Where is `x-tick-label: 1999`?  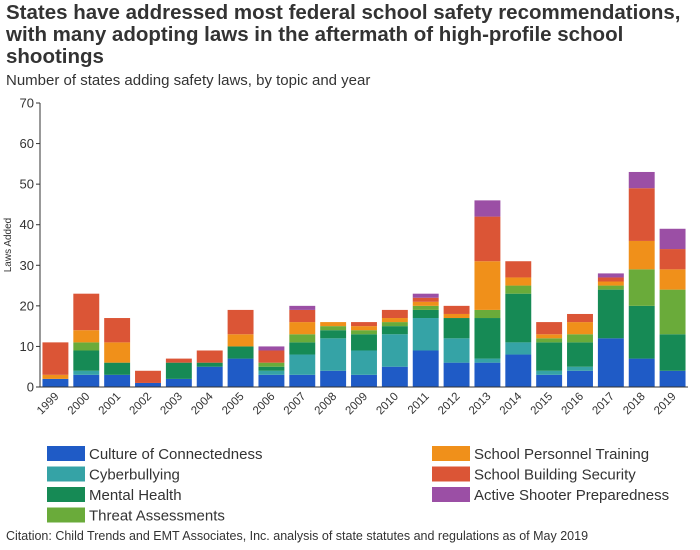 x-tick-label: 1999 is located at coordinates (48, 404).